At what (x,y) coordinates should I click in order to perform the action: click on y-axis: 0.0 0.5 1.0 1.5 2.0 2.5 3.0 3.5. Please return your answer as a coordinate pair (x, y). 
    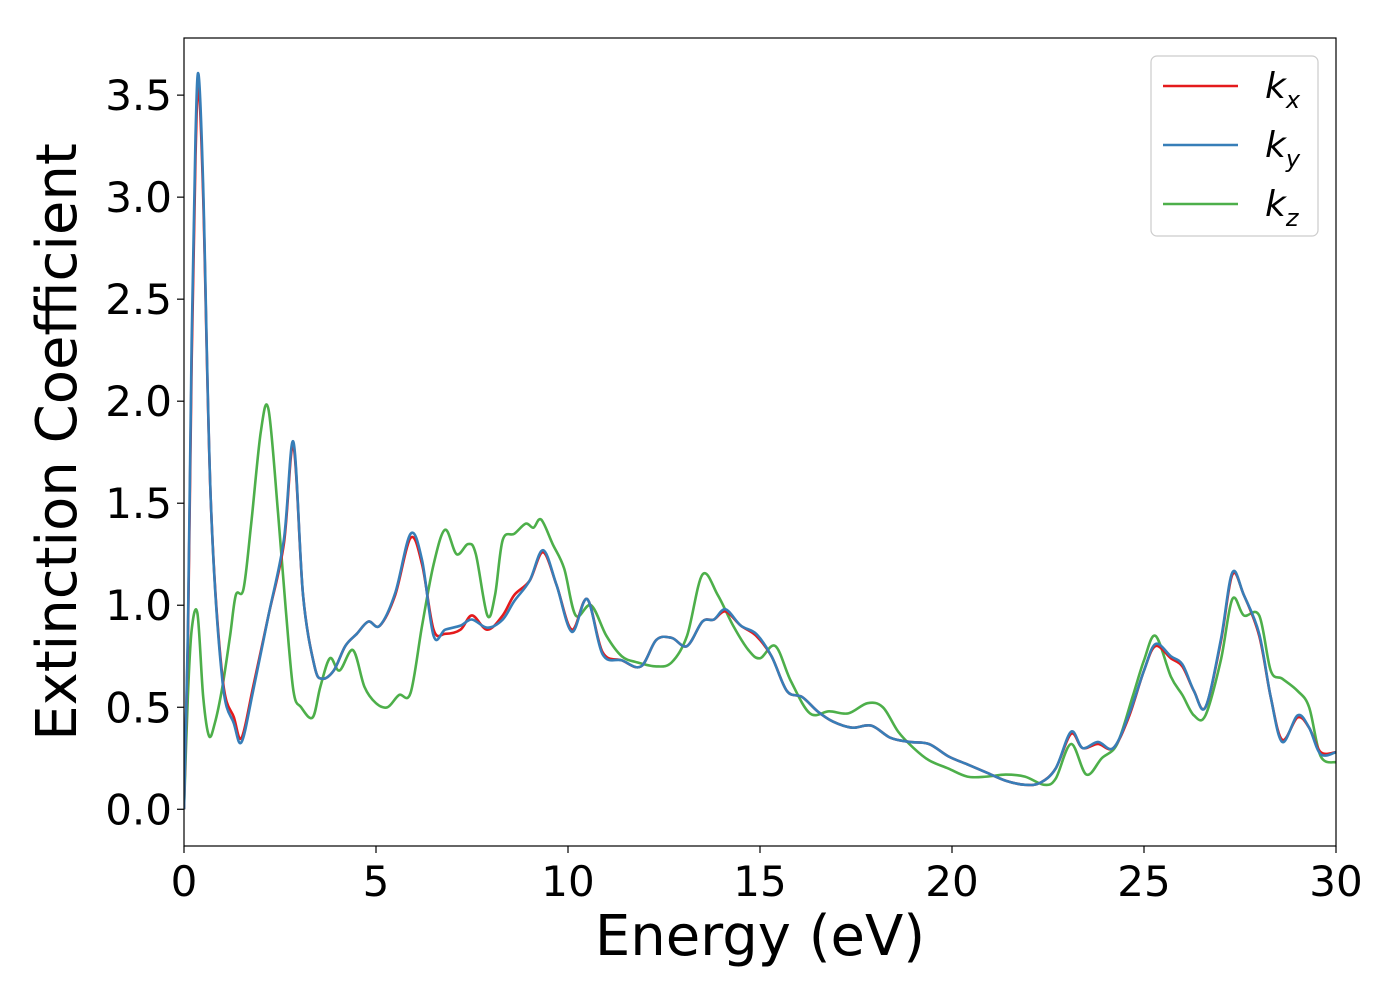
    Looking at the image, I should click on (144, 452).